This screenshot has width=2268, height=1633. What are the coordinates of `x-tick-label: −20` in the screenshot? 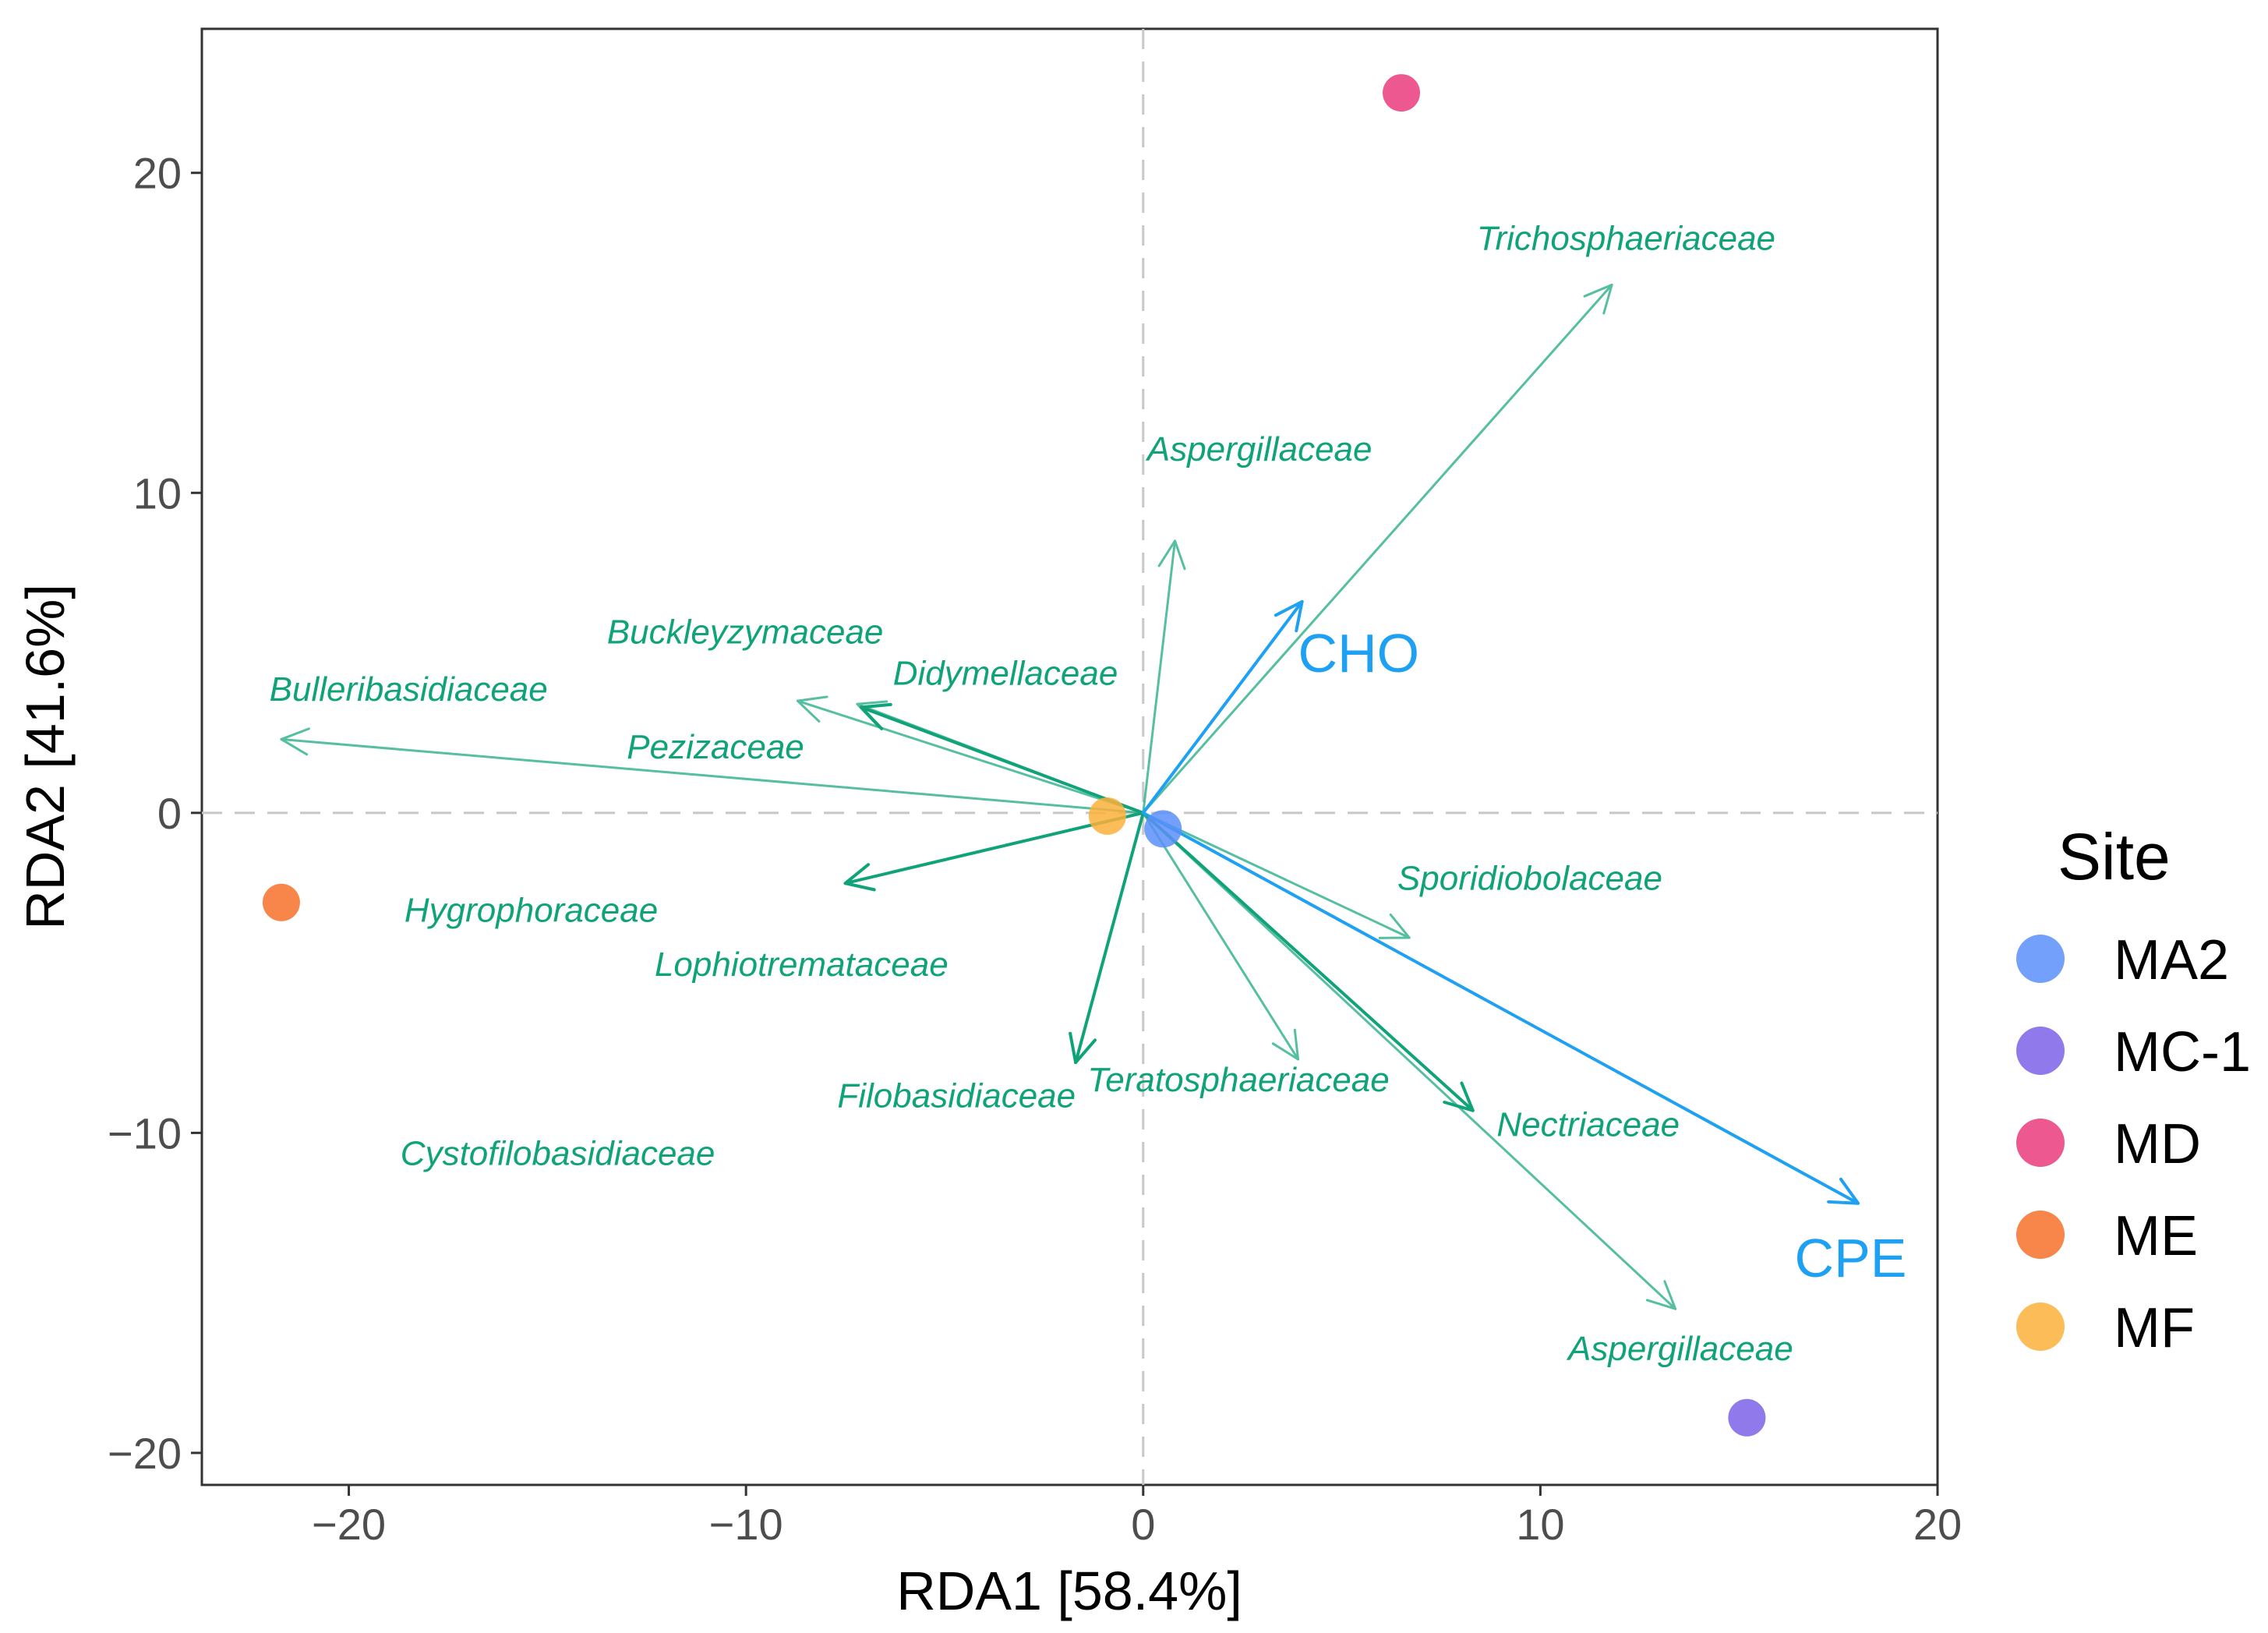 It's located at (349, 1525).